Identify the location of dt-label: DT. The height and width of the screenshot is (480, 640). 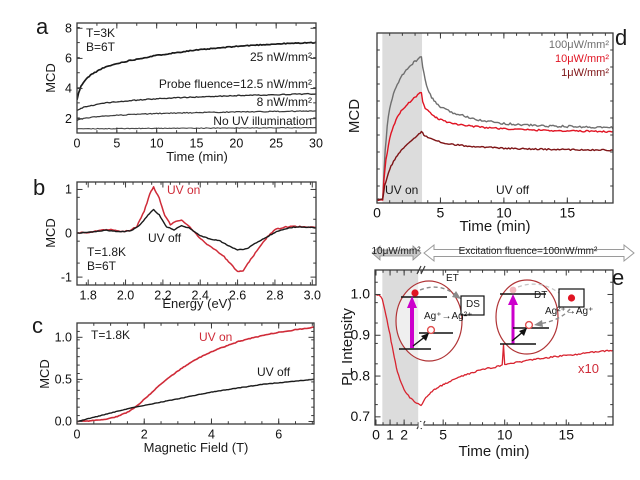
(541, 295).